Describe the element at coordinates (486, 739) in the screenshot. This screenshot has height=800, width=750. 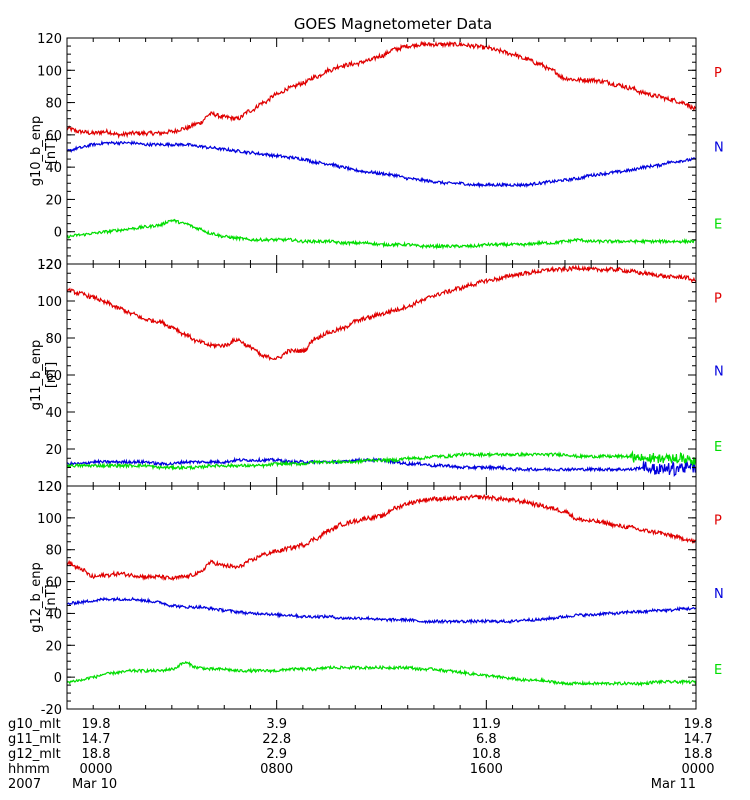
I see `x-table-cell: 6.8` at that location.